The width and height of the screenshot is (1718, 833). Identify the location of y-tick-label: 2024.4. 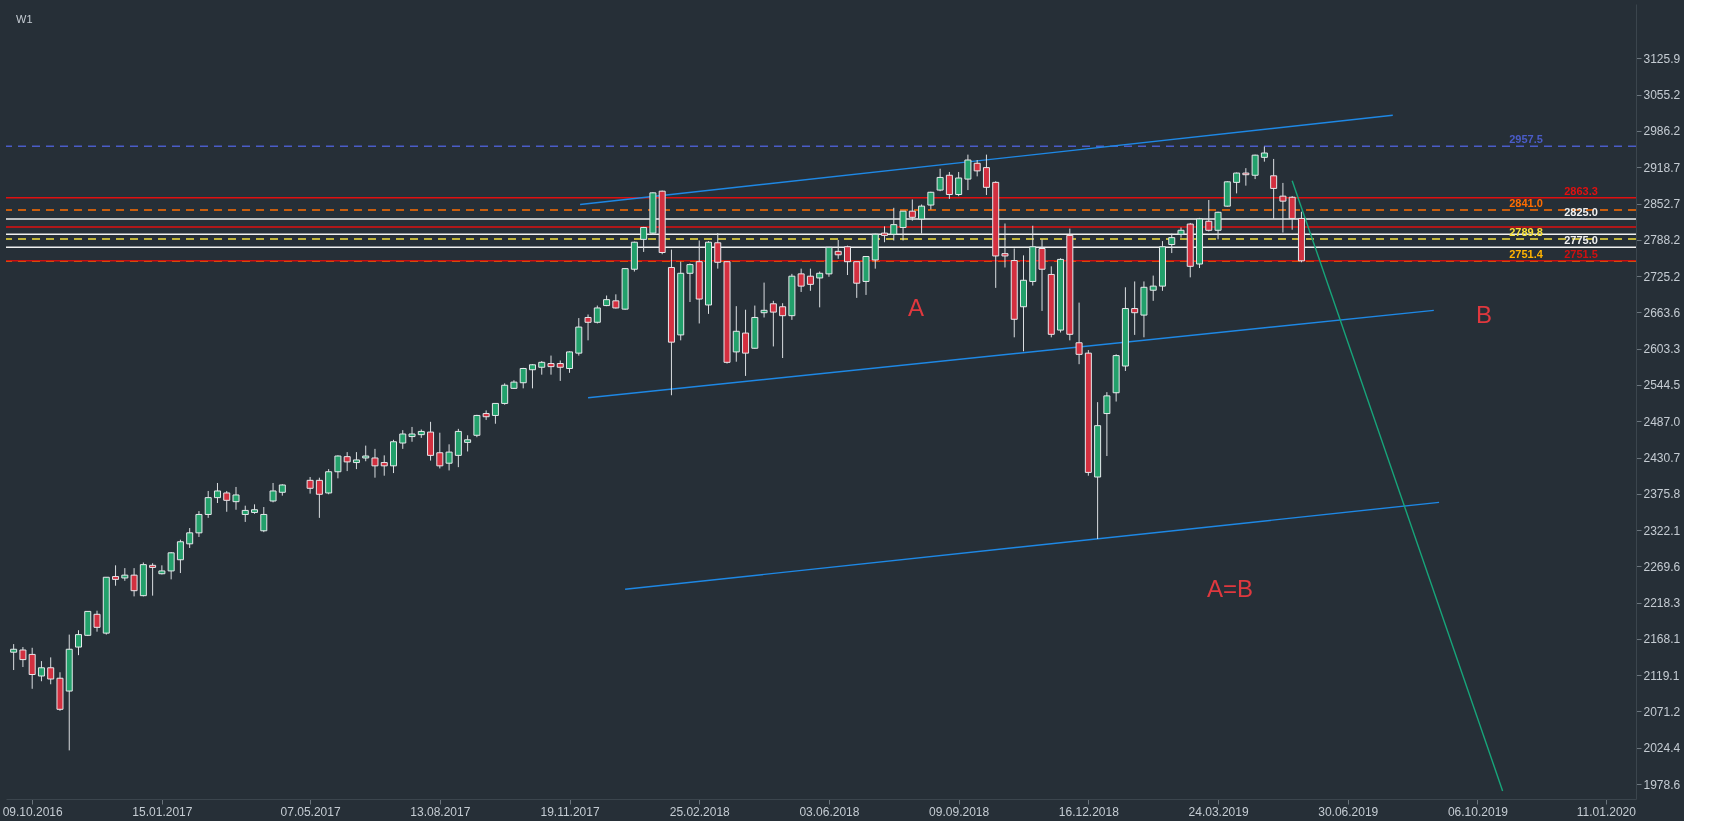
(1662, 748).